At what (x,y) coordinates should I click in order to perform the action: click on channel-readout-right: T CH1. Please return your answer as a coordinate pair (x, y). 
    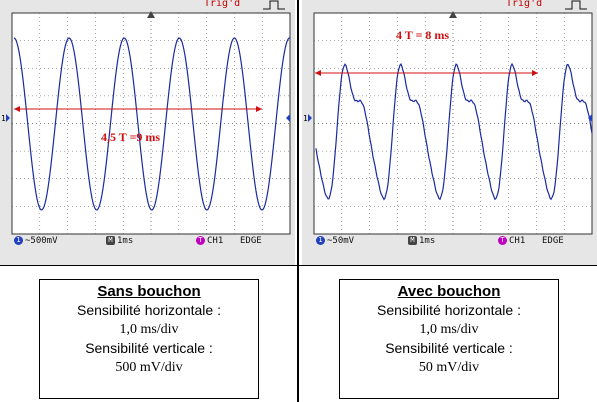
    Looking at the image, I should click on (511, 241).